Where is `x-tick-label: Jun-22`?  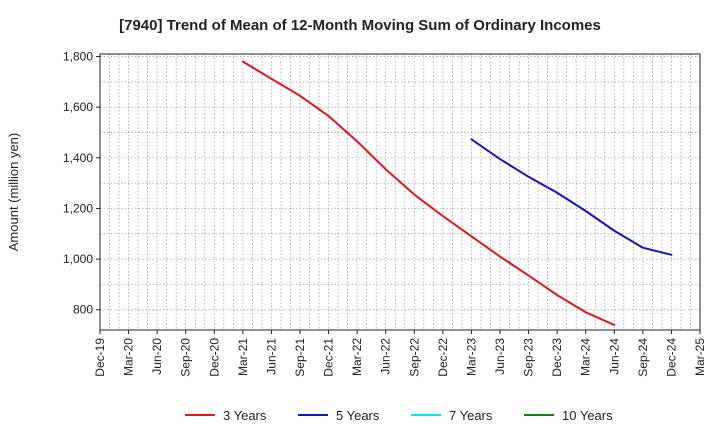 x-tick-label: Jun-22 is located at coordinates (386, 356).